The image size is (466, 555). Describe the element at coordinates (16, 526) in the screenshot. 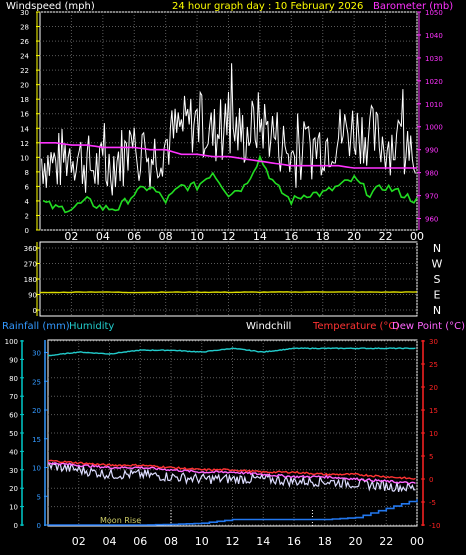

I see `rainfall-tick-label: 0` at that location.